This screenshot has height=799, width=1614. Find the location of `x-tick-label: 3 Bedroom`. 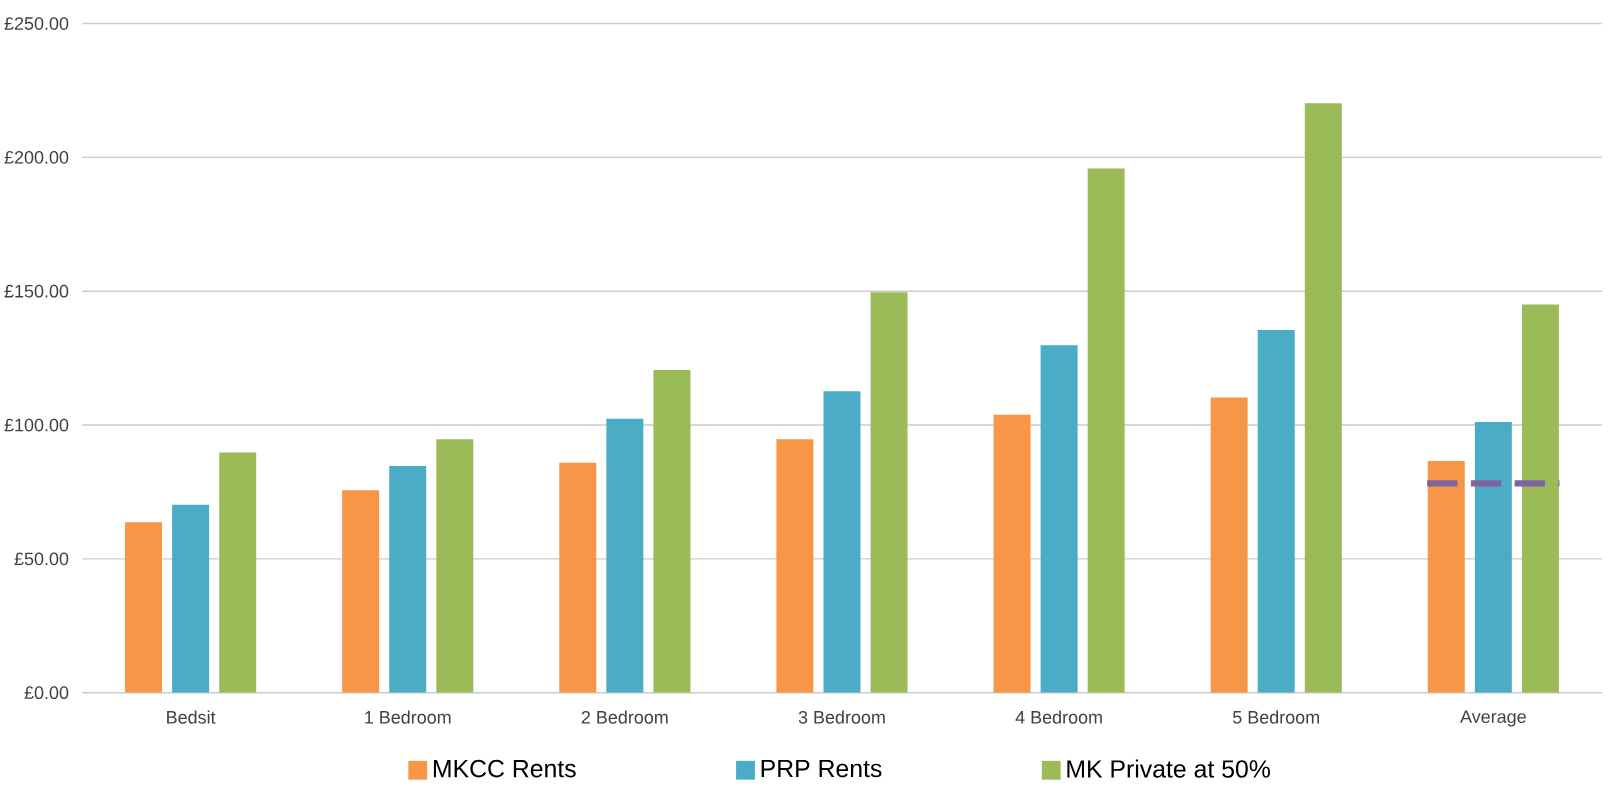

x-tick-label: 3 Bedroom is located at coordinates (841, 717).